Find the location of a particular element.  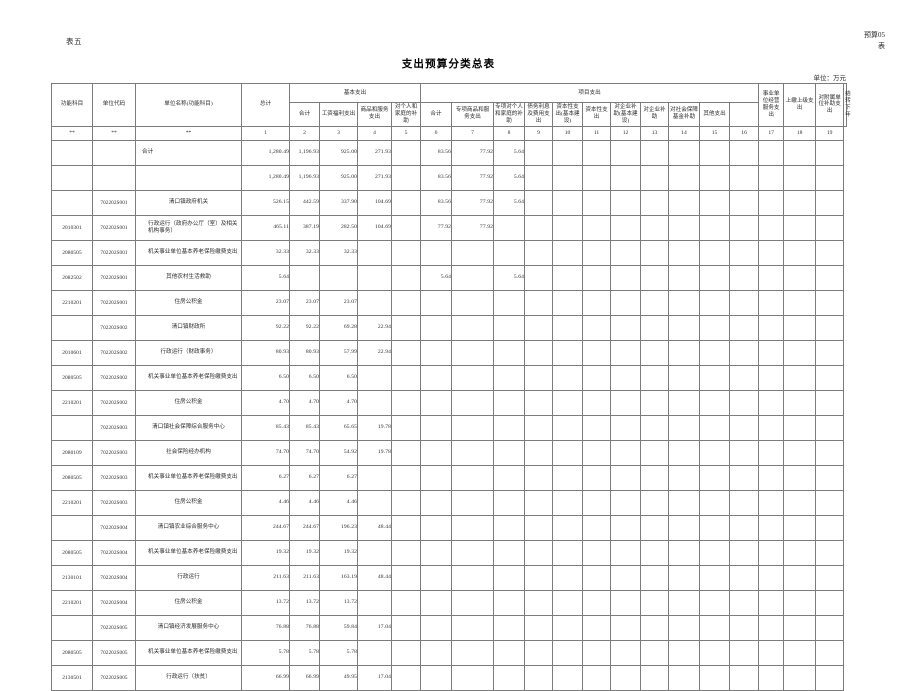

cell-function-code is located at coordinates (72, 527).